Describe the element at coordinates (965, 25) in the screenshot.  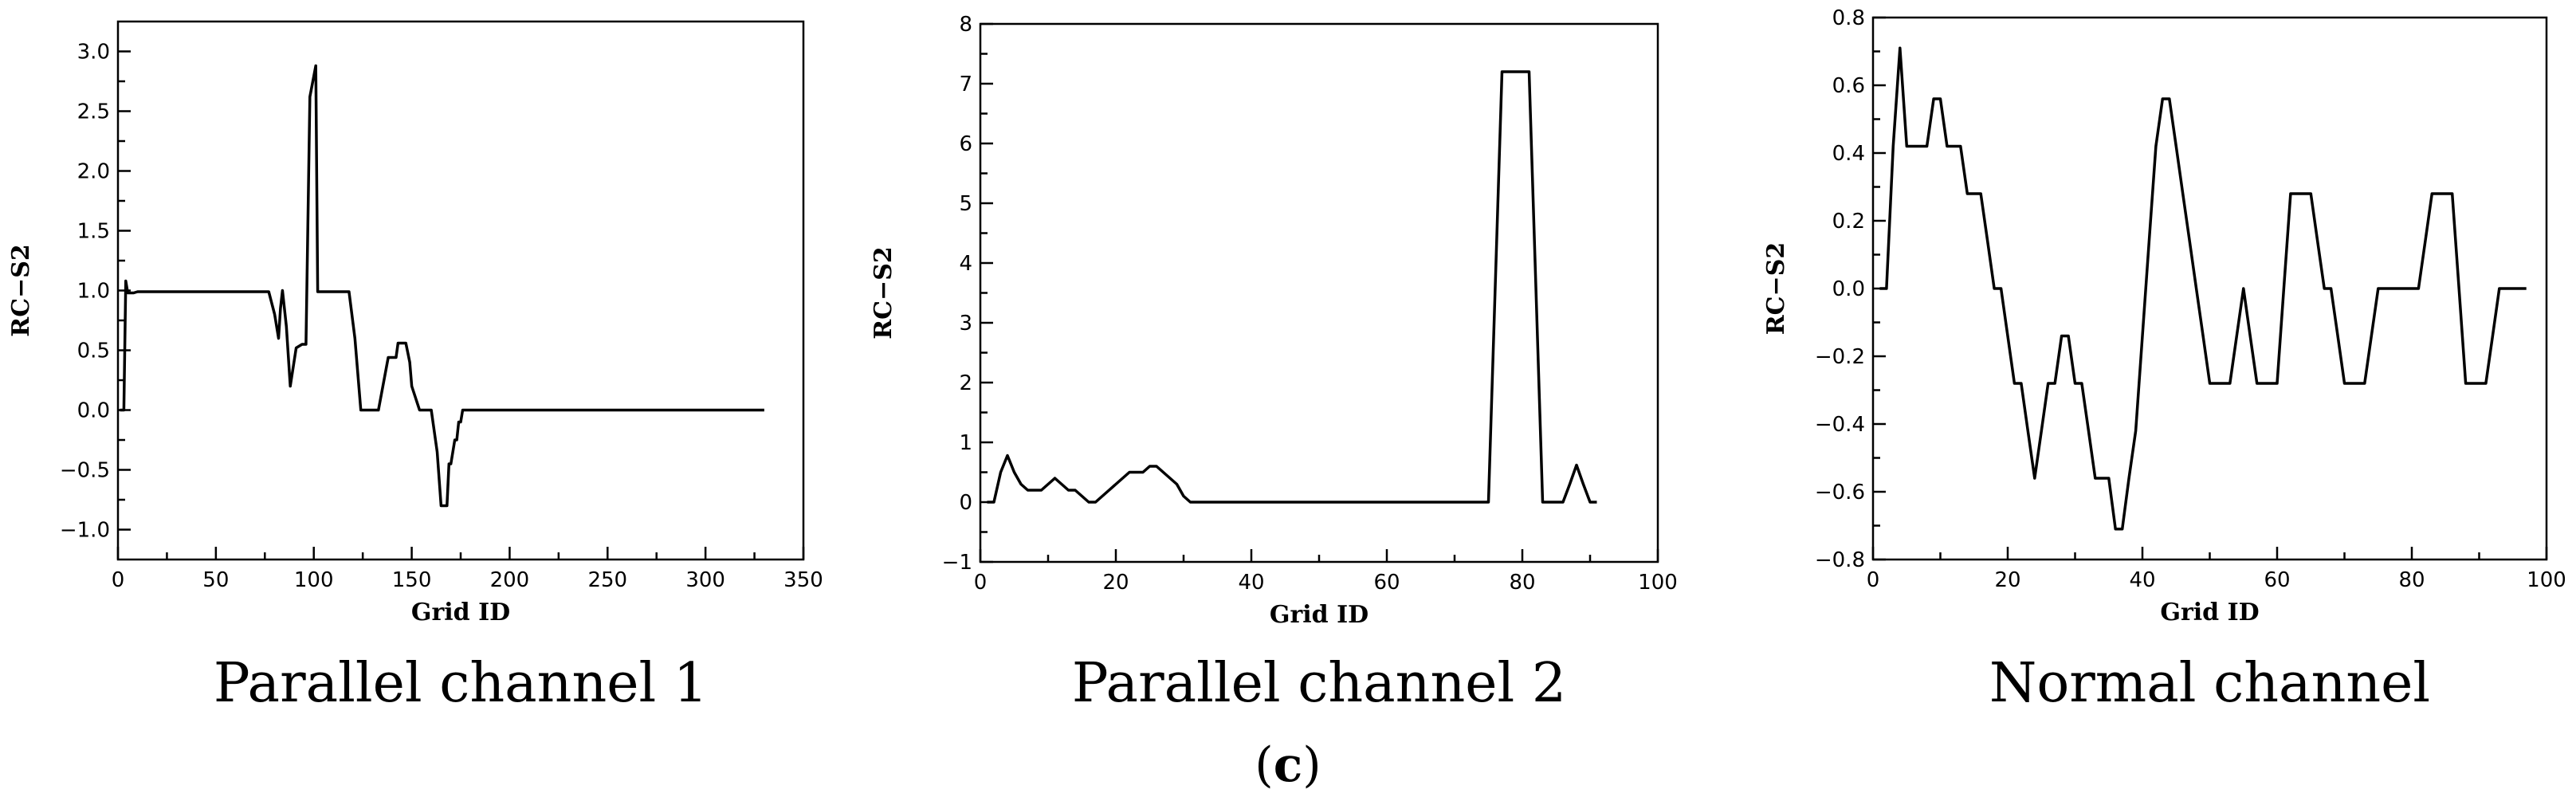
I see `y-tick-label: 8` at that location.